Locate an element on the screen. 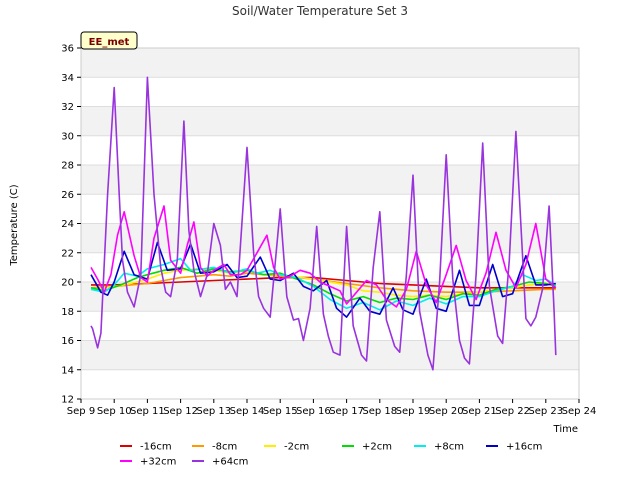 The image size is (640, 480). badge-label: EE_met is located at coordinates (109, 42).